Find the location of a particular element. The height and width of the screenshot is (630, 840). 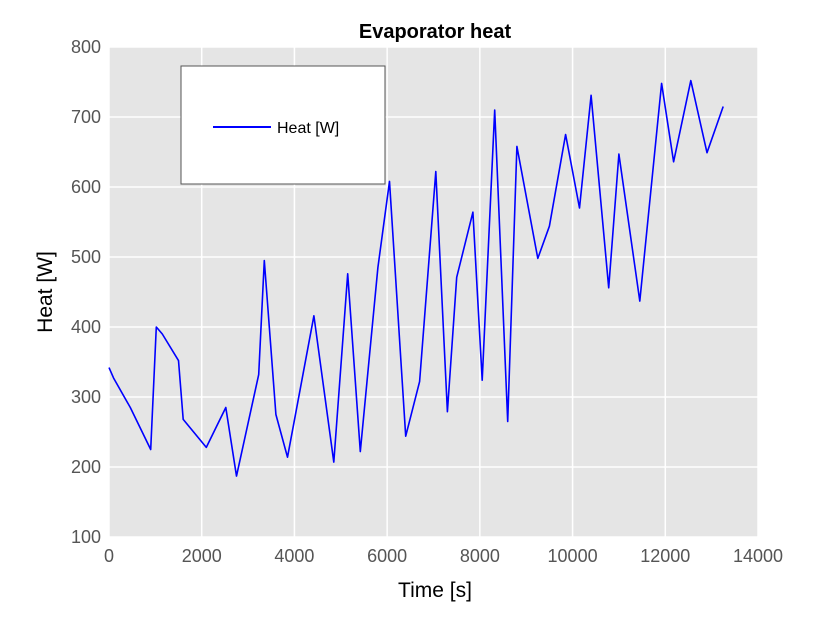

y-tick-label: 500 is located at coordinates (86, 257).